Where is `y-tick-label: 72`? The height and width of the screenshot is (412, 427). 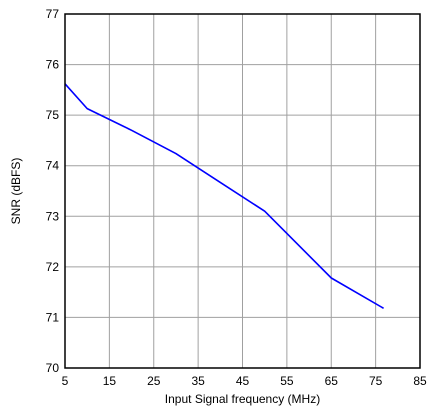
y-tick-label: 72 is located at coordinates (53, 267).